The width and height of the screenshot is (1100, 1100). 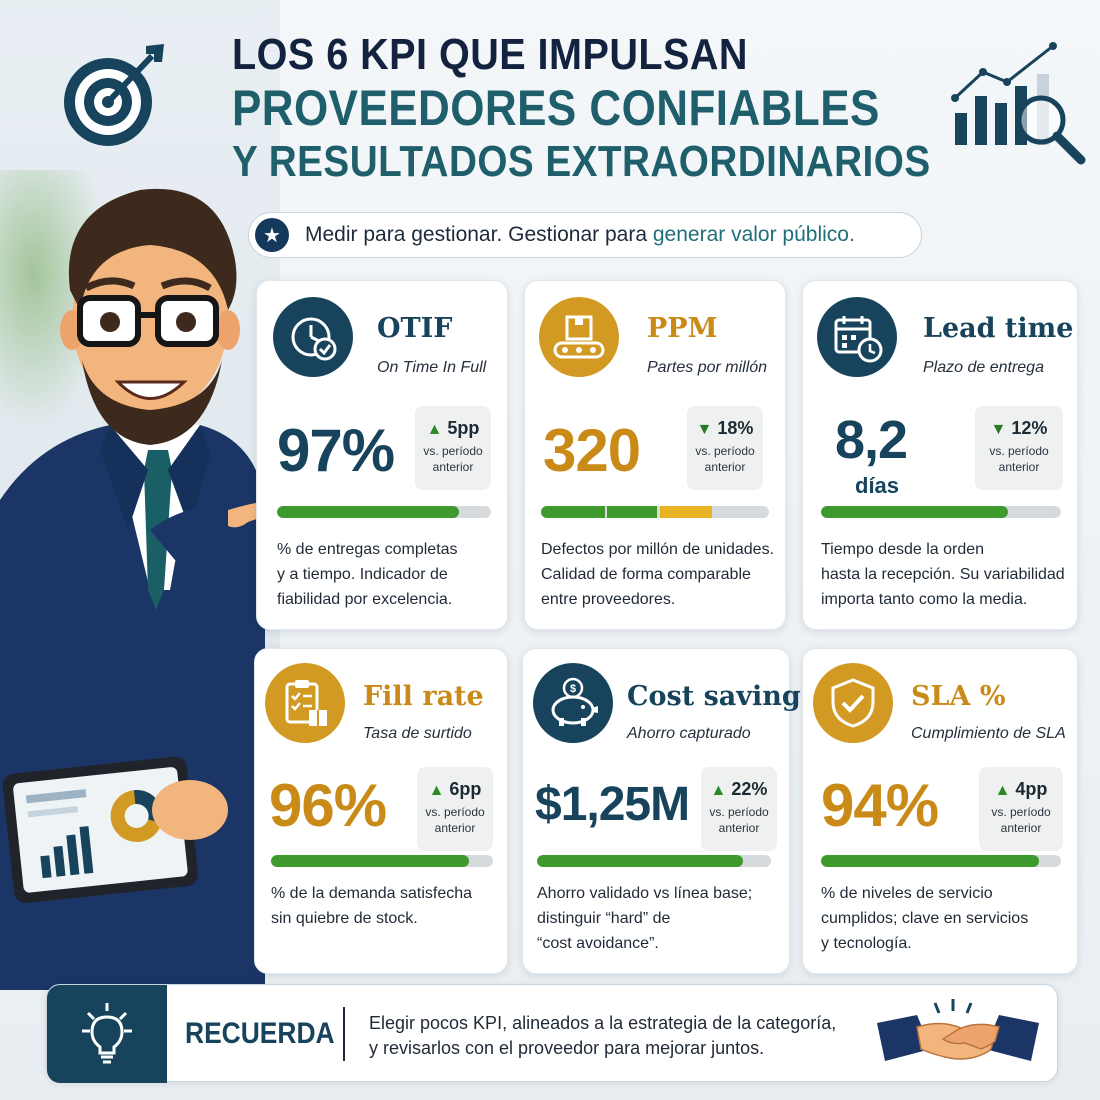 I want to click on kpi-subtitle: Tasa de surtido, so click(x=417, y=733).